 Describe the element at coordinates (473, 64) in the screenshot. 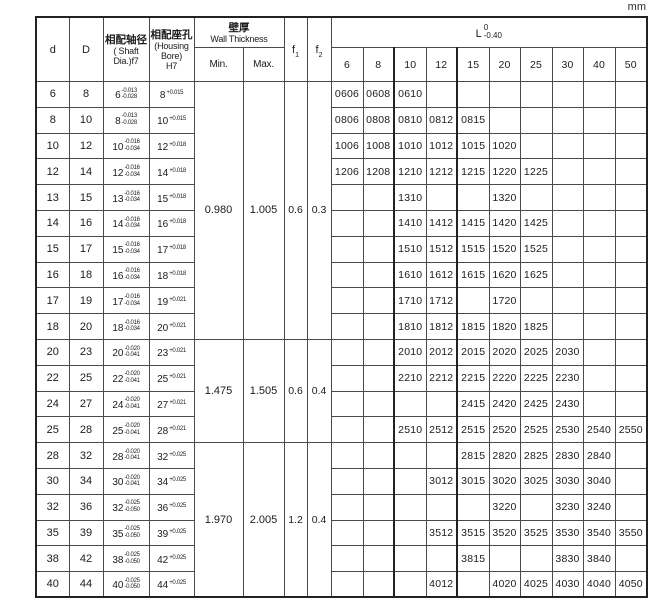

I see `col-header-l-size: 15` at that location.